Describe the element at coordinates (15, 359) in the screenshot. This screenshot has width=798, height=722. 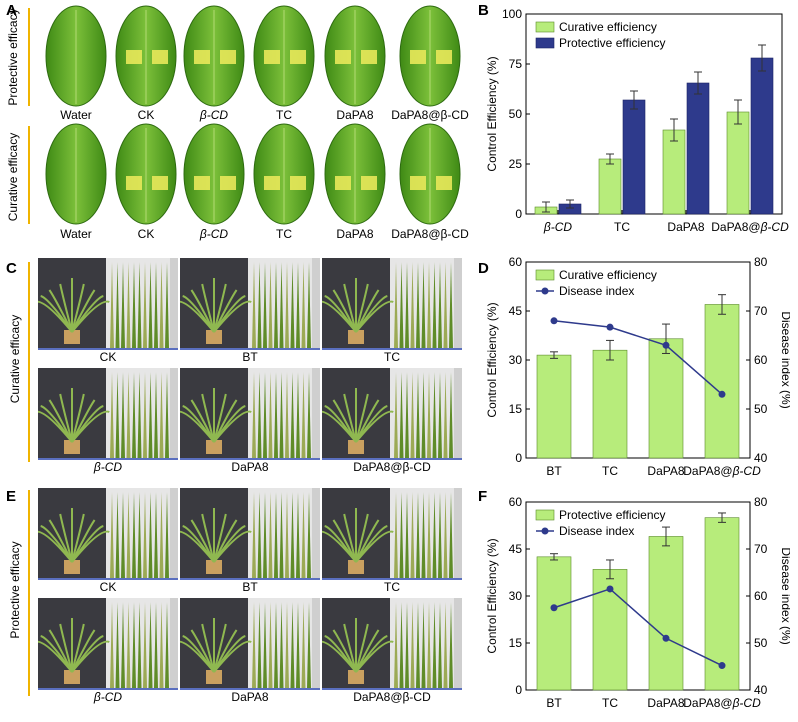
I see `panel-c-side-label: Curative efficacy` at that location.